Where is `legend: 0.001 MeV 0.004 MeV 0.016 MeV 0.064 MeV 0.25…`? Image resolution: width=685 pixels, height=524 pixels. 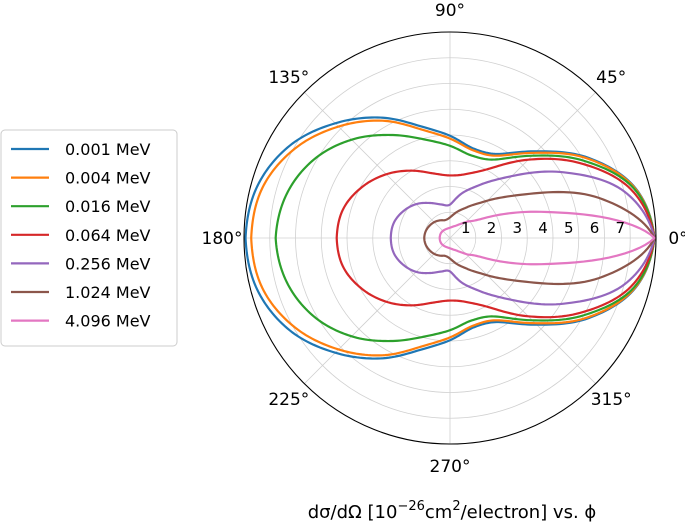
legend: 0.001 MeV 0.004 MeV 0.016 MeV 0.064 MeV 0.25… is located at coordinates (89, 238).